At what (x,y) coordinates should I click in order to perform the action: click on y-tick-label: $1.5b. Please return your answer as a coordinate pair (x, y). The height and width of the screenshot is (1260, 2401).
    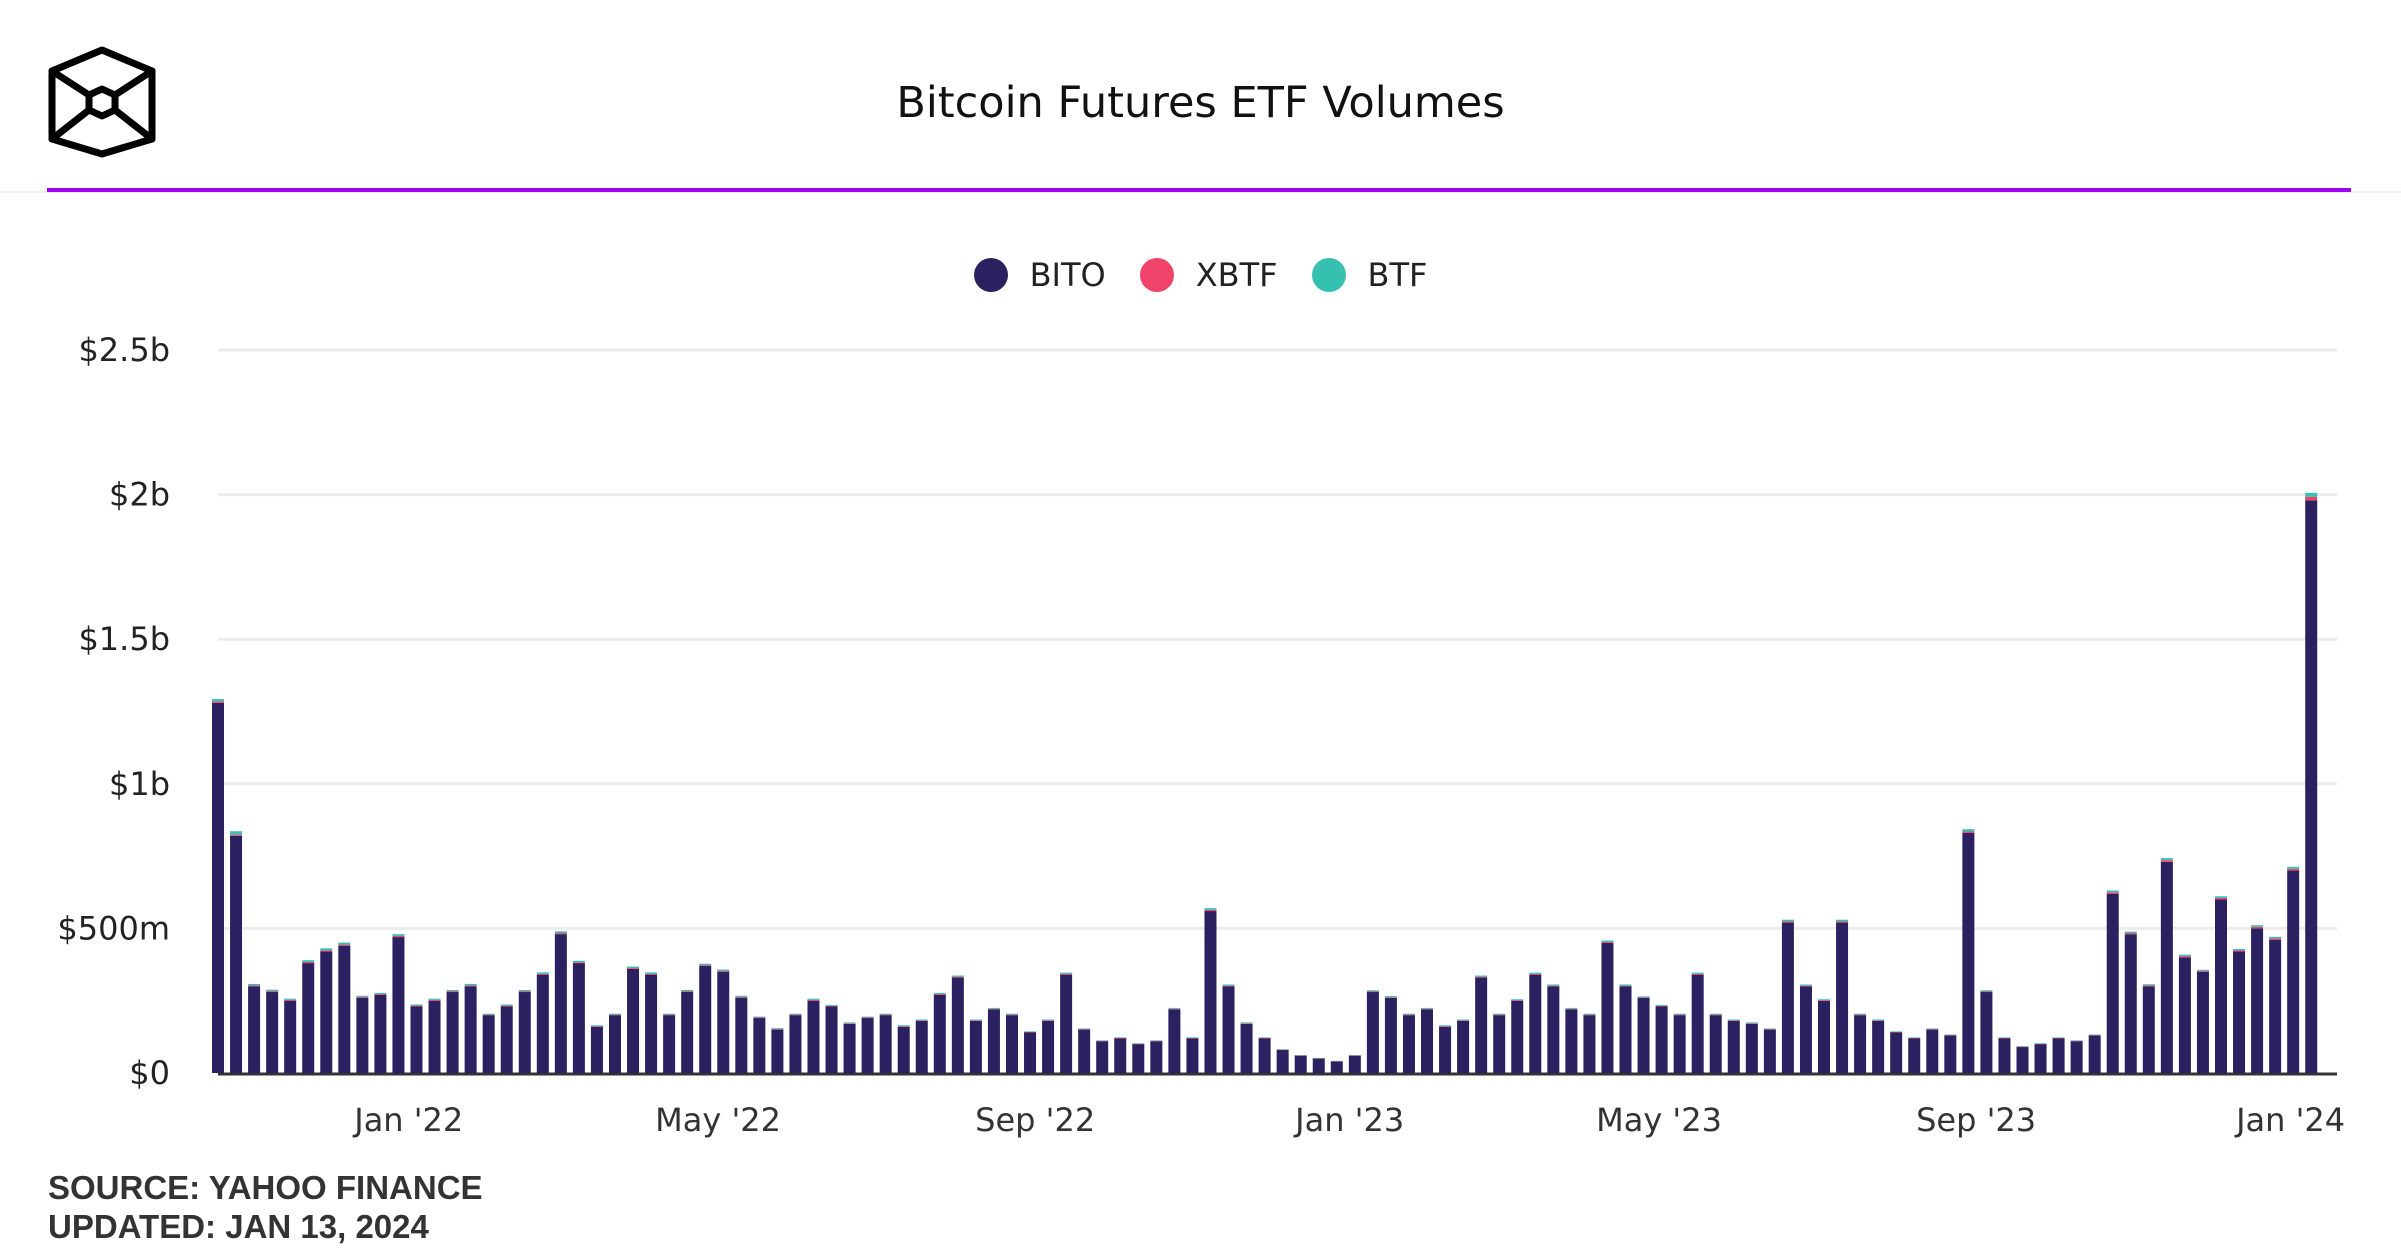
    Looking at the image, I should click on (124, 639).